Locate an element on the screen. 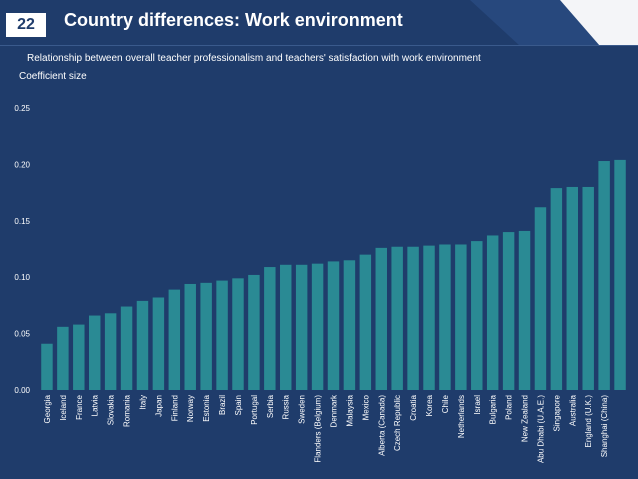 The width and height of the screenshot is (638, 479). x-tick-label: Russia is located at coordinates (286, 406).